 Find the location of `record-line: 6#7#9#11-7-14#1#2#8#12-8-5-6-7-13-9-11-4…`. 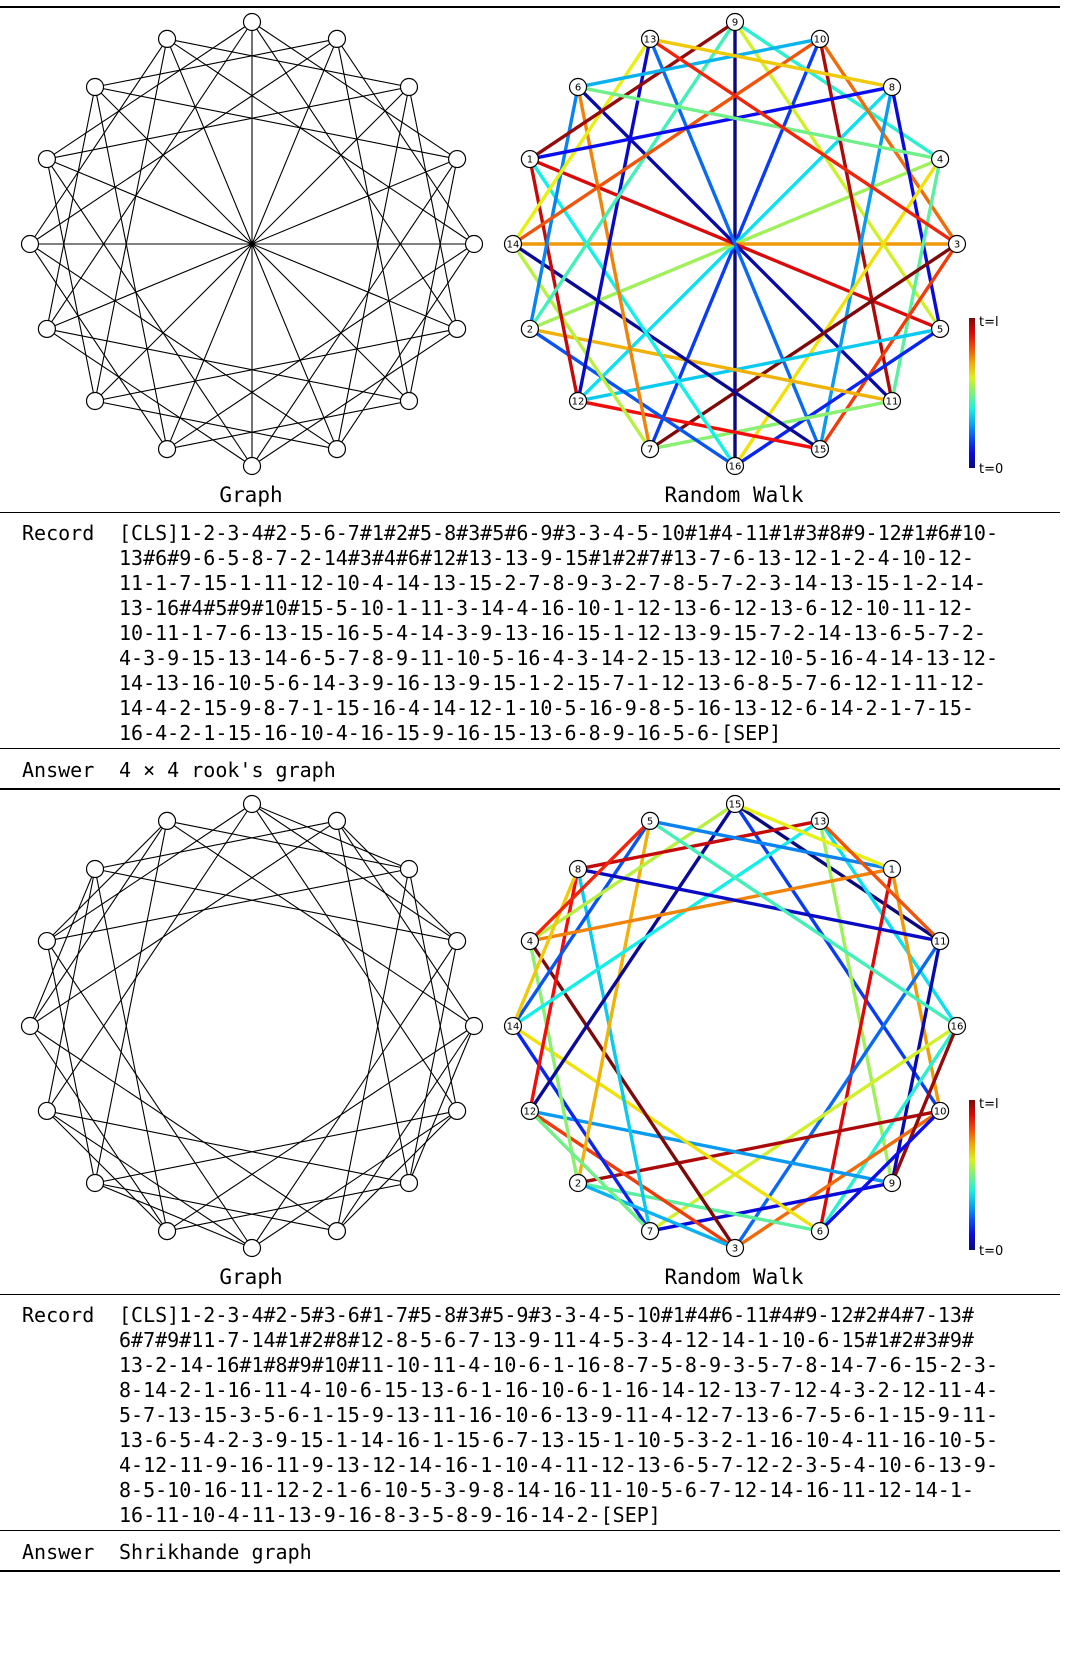

record-line: 6#7#9#11-7-14#1#2#8#12-8-5-6-7-13-9-11-4… is located at coordinates (546, 1340).